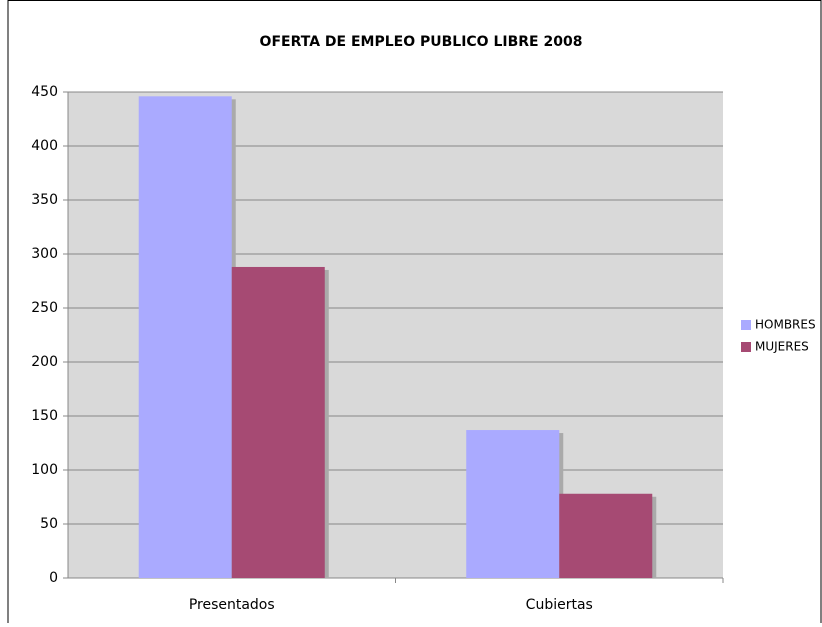 The width and height of the screenshot is (822, 627). What do you see at coordinates (785, 325) in the screenshot?
I see `legend-label: HOMBRES` at bounding box center [785, 325].